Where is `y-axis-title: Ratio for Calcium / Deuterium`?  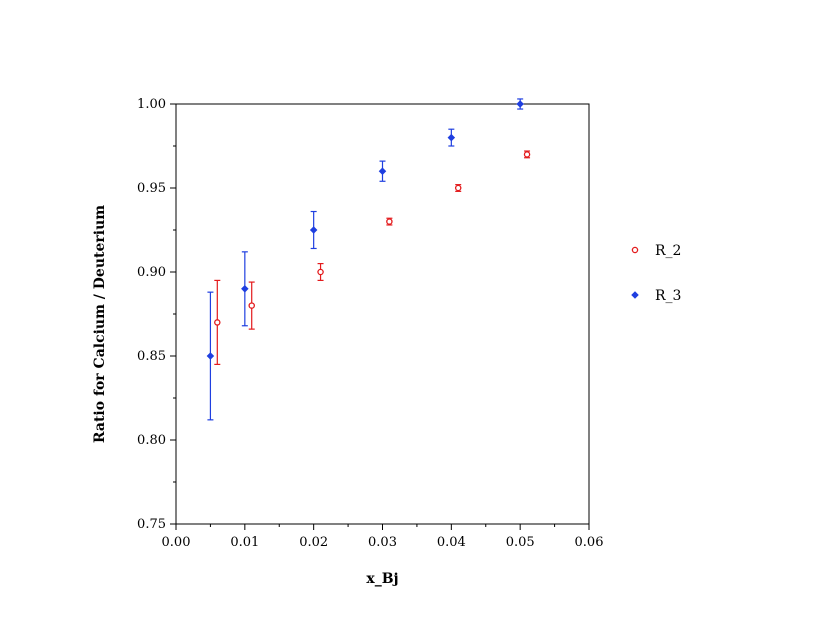
y-axis-title: Ratio for Calcium / Deuterium is located at coordinates (100, 324).